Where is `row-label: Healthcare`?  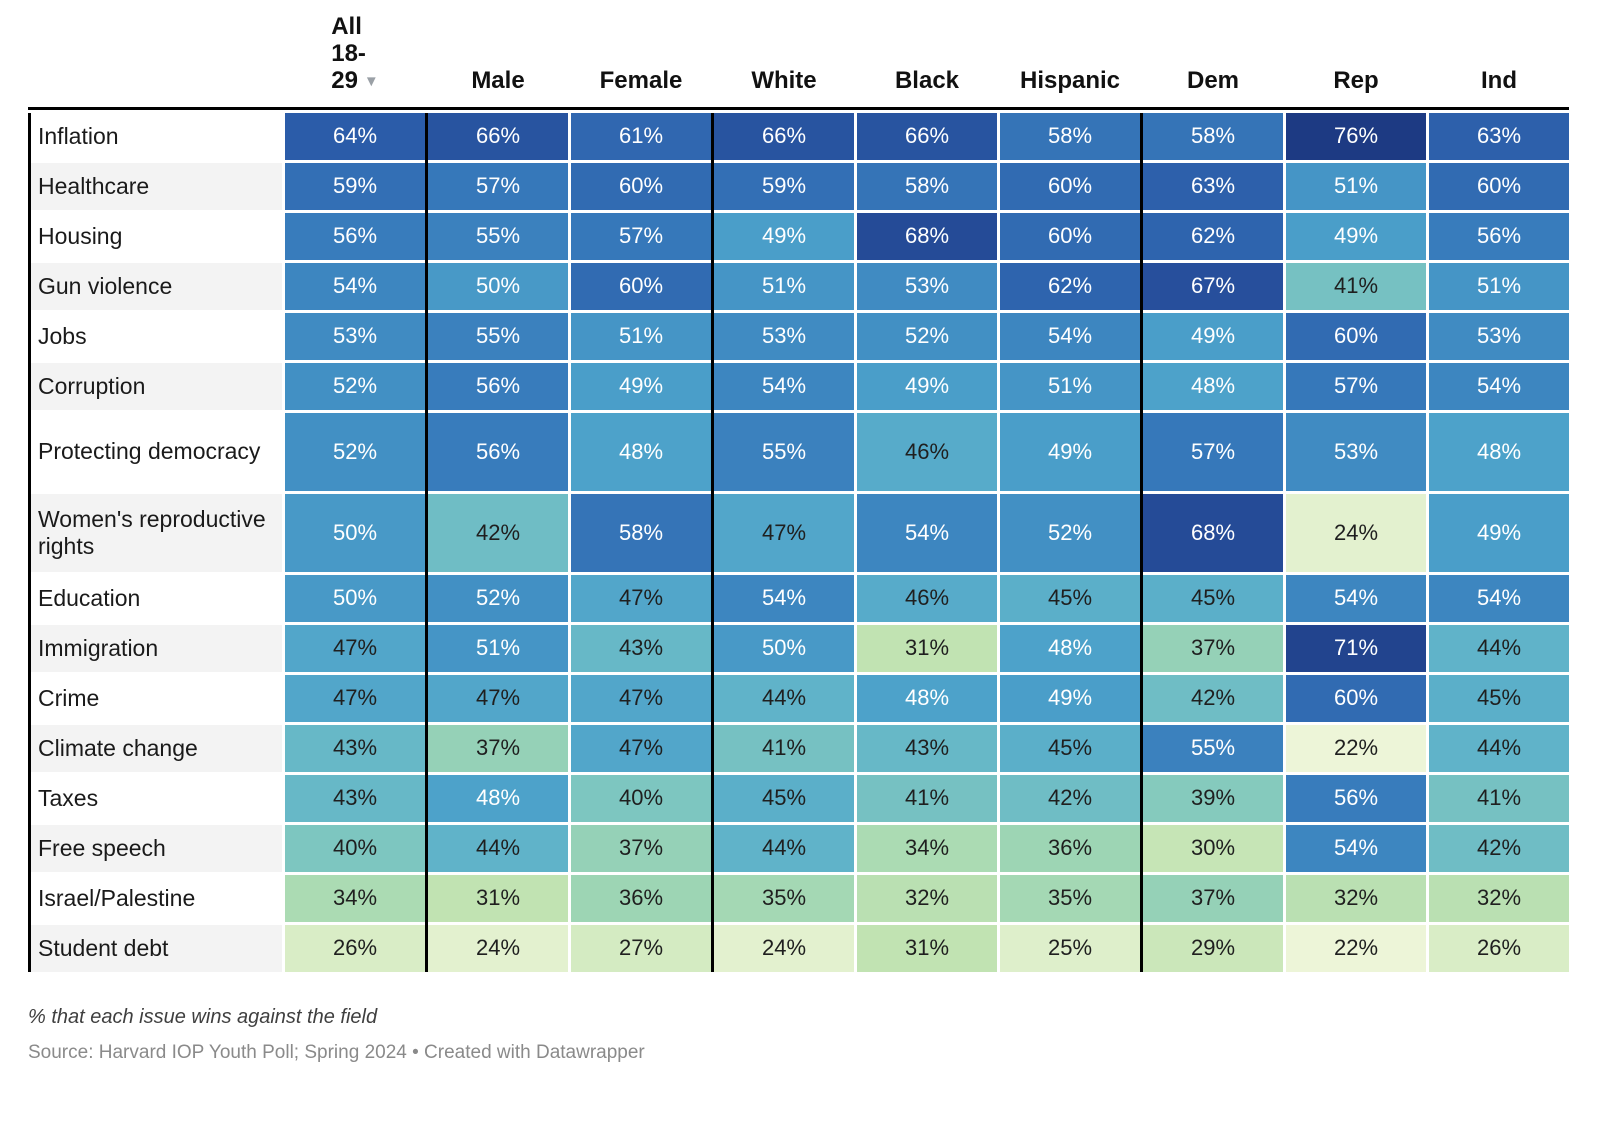
row-label: Healthcare is located at coordinates (155, 186).